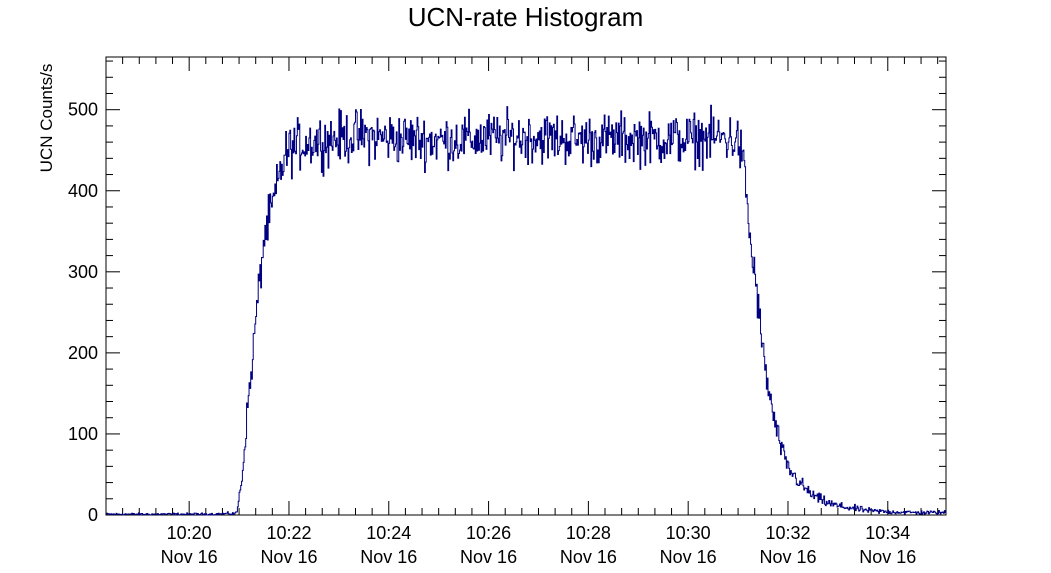  I want to click on y-axis-title: UCN Counts/s, so click(46, 118).